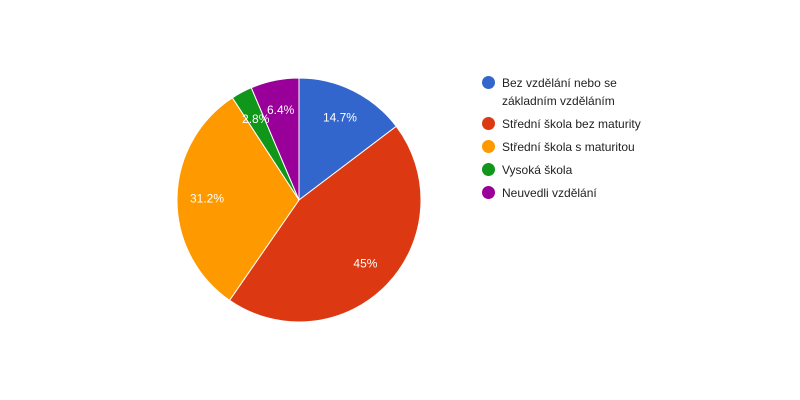 This screenshot has width=800, height=400. I want to click on legend-label: Střední škola bez maturity, so click(571, 124).